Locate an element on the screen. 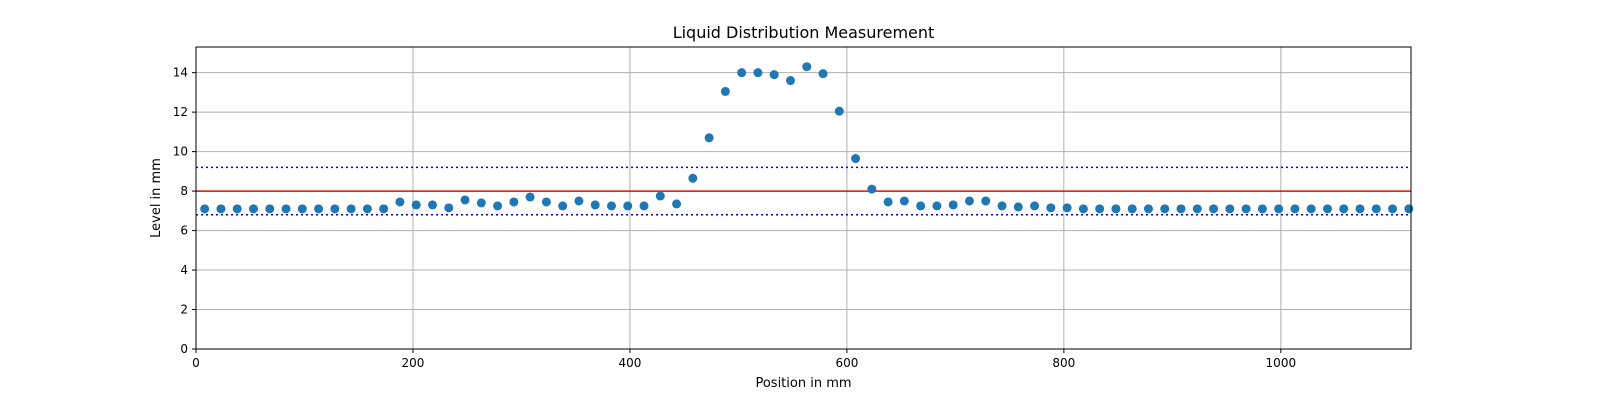 Image resolution: width=1600 pixels, height=400 pixels. y-axis-label: Level in mm is located at coordinates (156, 198).